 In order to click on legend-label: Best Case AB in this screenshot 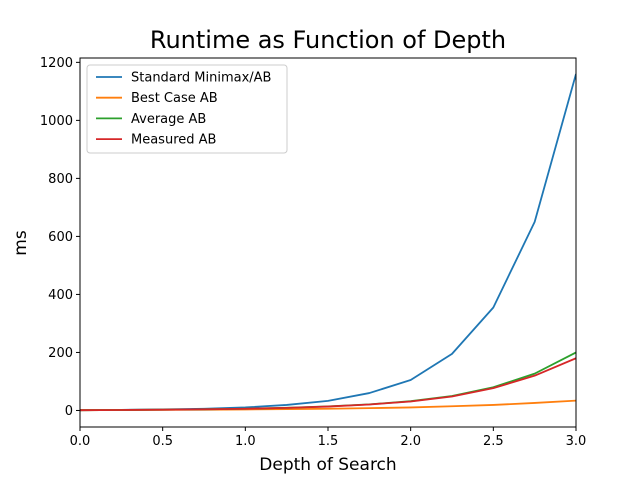, I will do `click(174, 98)`.